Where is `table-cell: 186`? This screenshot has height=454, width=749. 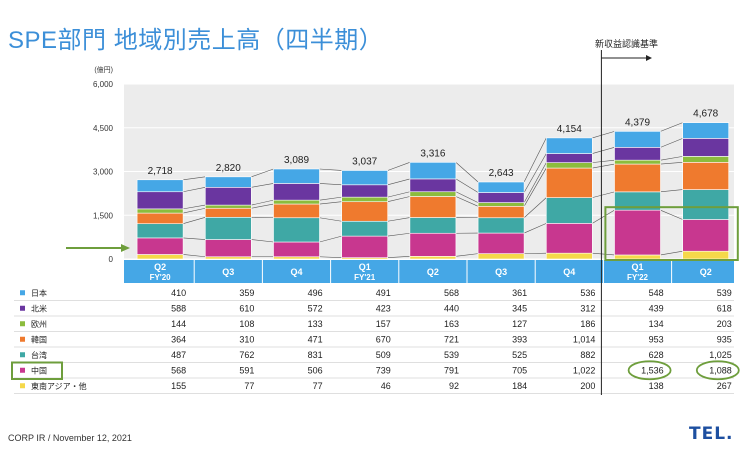
table-cell: 186 is located at coordinates (587, 324).